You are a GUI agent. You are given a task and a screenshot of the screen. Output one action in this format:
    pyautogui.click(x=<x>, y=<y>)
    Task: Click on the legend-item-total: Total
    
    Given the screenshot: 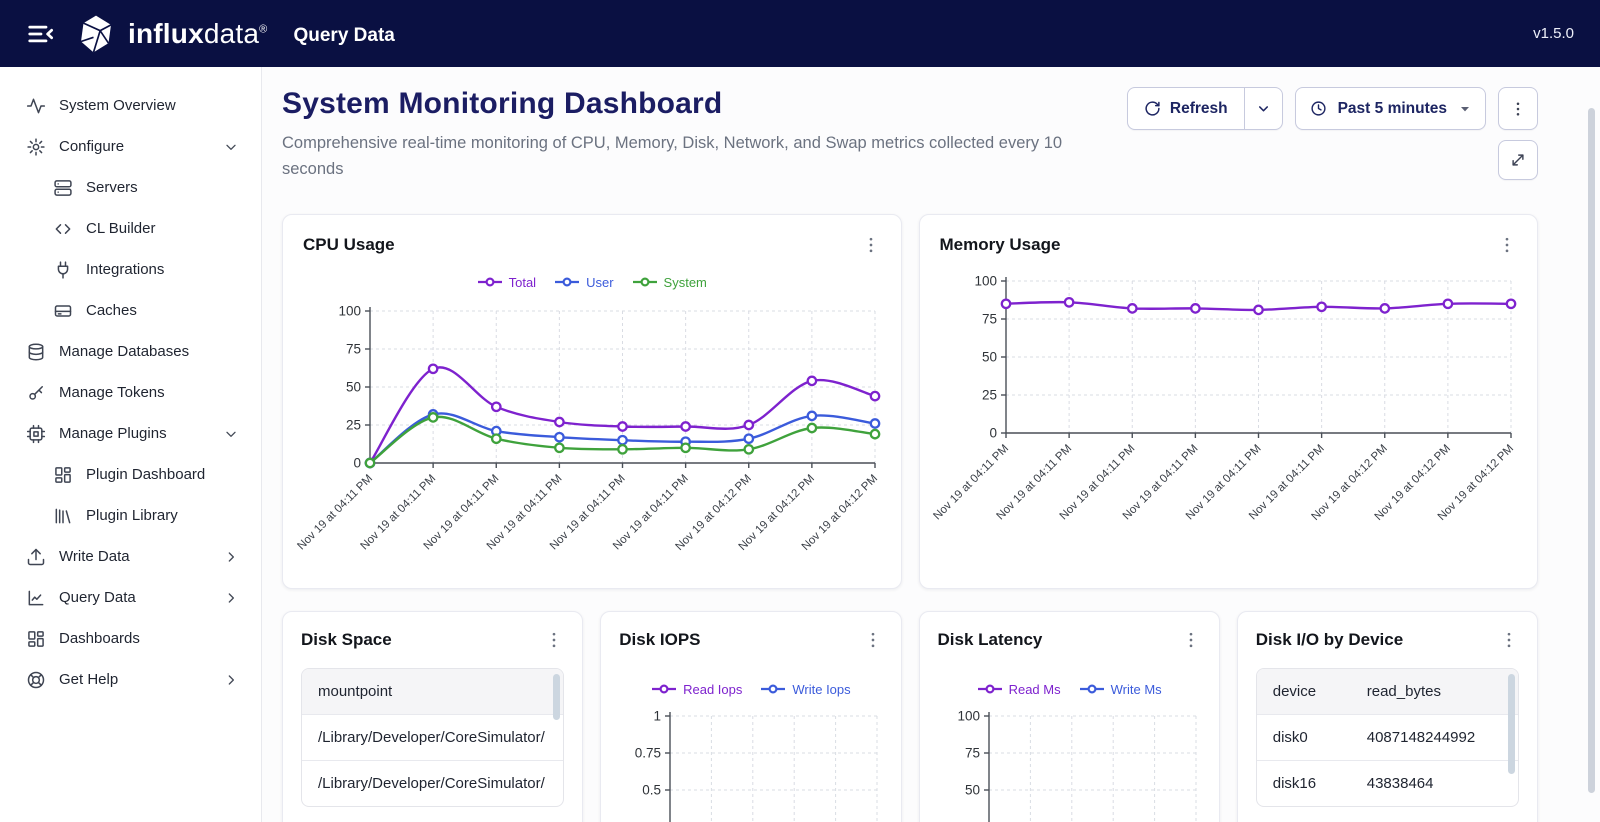 What is the action you would take?
    pyautogui.click(x=506, y=282)
    